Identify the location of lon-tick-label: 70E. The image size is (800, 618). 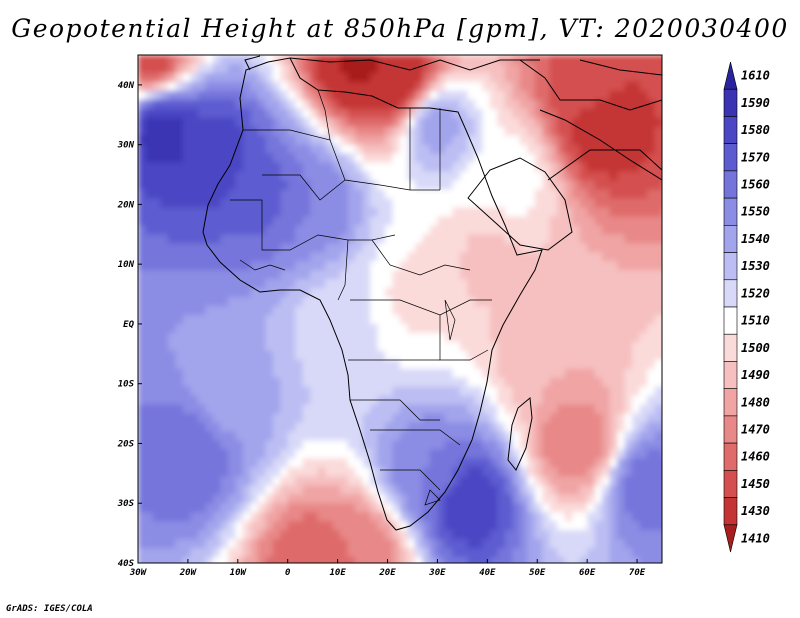
(637, 573).